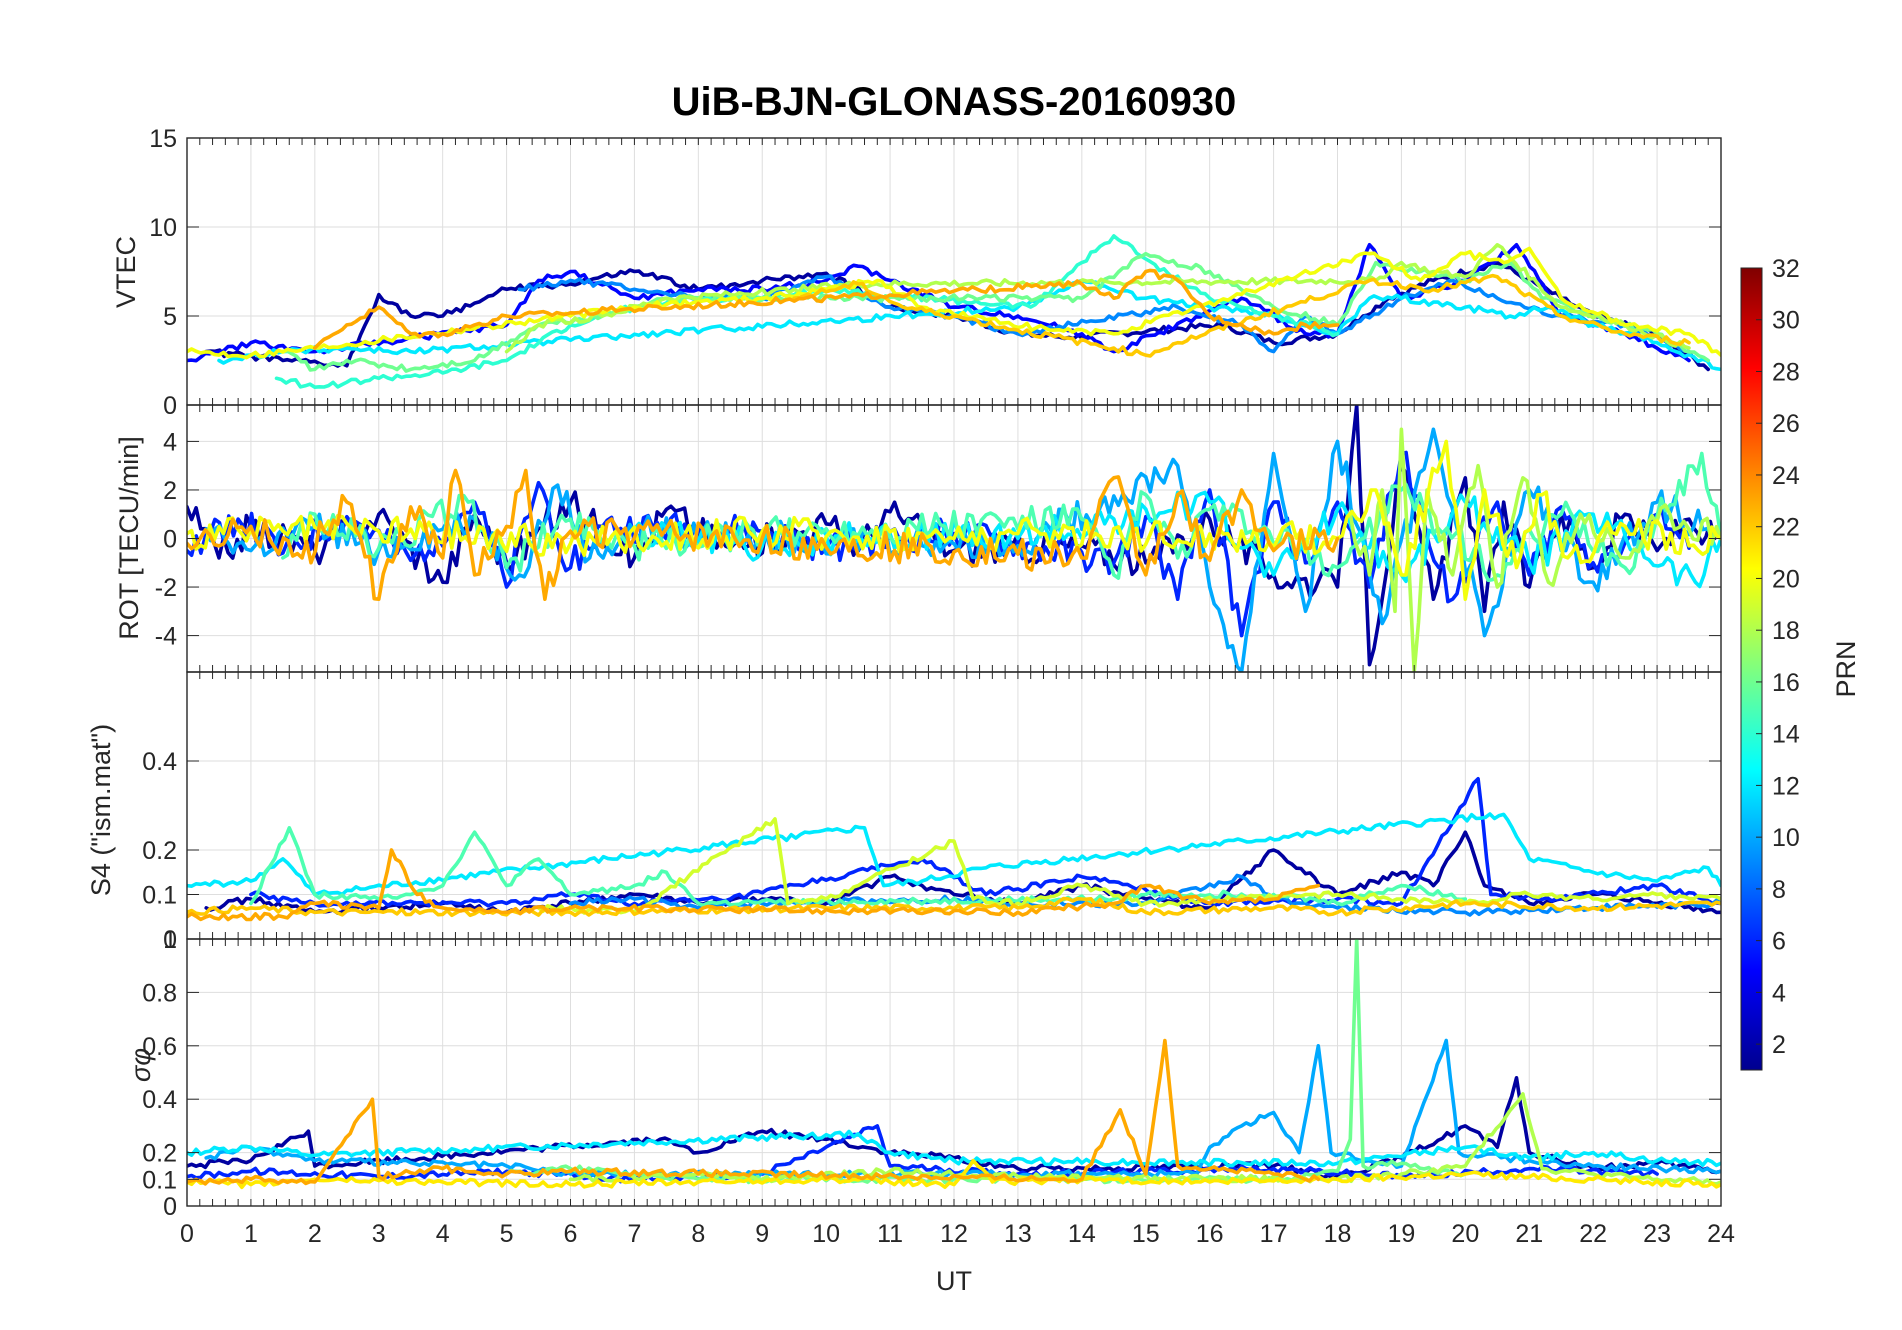 The width and height of the screenshot is (1902, 1330). What do you see at coordinates (1529, 1234) in the screenshot?
I see `x-tick-label: 21` at bounding box center [1529, 1234].